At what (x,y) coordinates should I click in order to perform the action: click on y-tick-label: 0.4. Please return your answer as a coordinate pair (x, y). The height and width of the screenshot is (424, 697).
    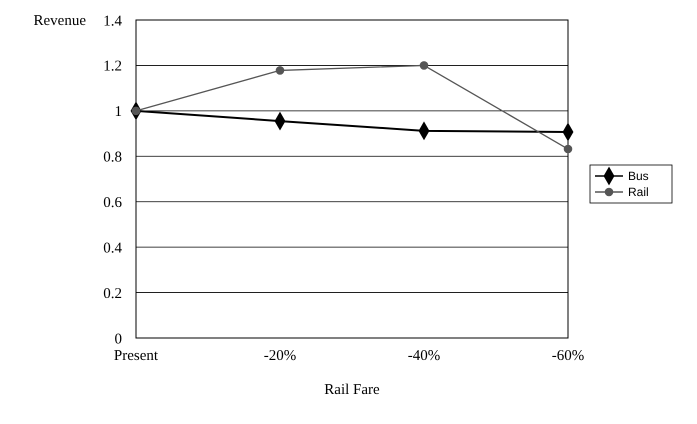
    Looking at the image, I should click on (112, 248).